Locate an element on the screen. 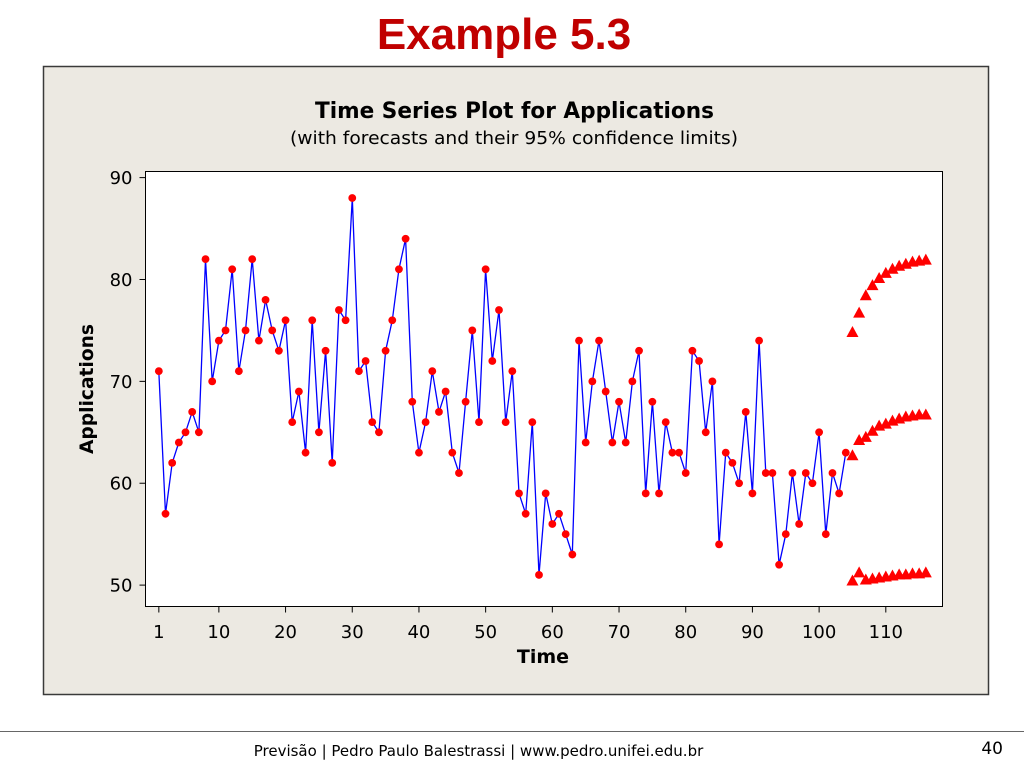 This screenshot has width=1024, height=768. y-axis-label: Applications is located at coordinates (87, 389).